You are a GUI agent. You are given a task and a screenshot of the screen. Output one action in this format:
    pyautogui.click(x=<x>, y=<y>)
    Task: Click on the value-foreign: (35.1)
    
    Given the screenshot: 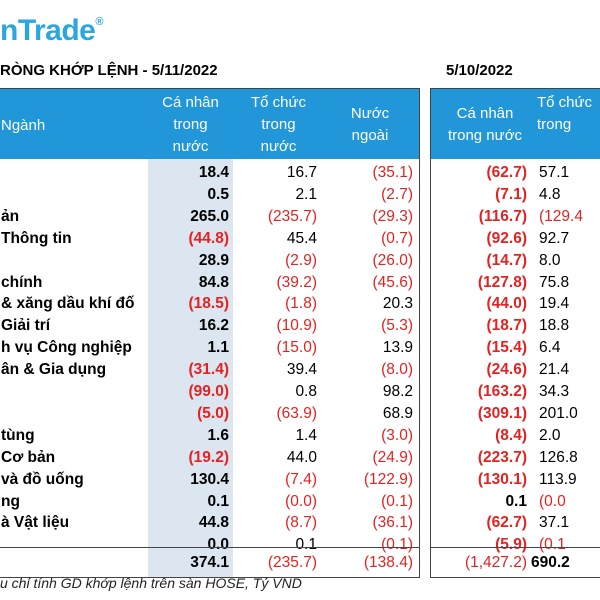 What is the action you would take?
    pyautogui.click(x=393, y=172)
    